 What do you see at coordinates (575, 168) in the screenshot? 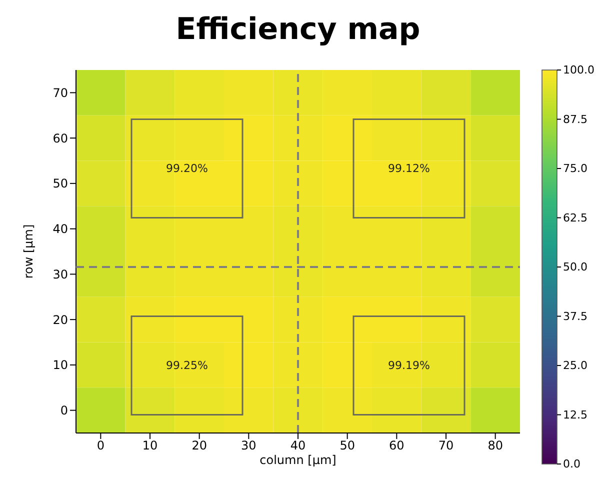
I see `color-bar-label: 75.0` at bounding box center [575, 168].